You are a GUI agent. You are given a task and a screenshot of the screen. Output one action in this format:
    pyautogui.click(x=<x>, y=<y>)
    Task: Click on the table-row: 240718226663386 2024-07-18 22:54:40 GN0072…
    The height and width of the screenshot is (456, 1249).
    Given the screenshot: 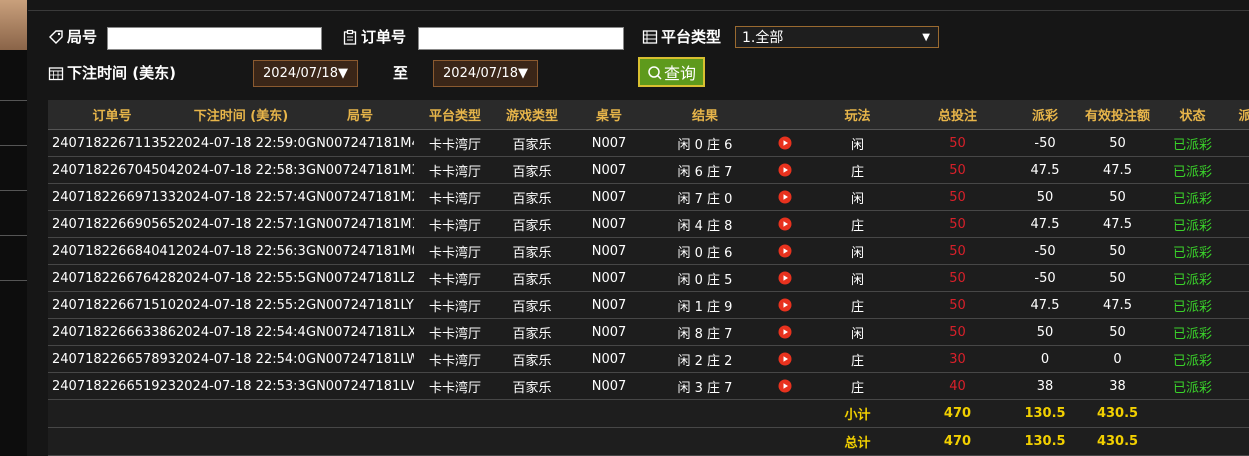 What is the action you would take?
    pyautogui.click(x=648, y=332)
    